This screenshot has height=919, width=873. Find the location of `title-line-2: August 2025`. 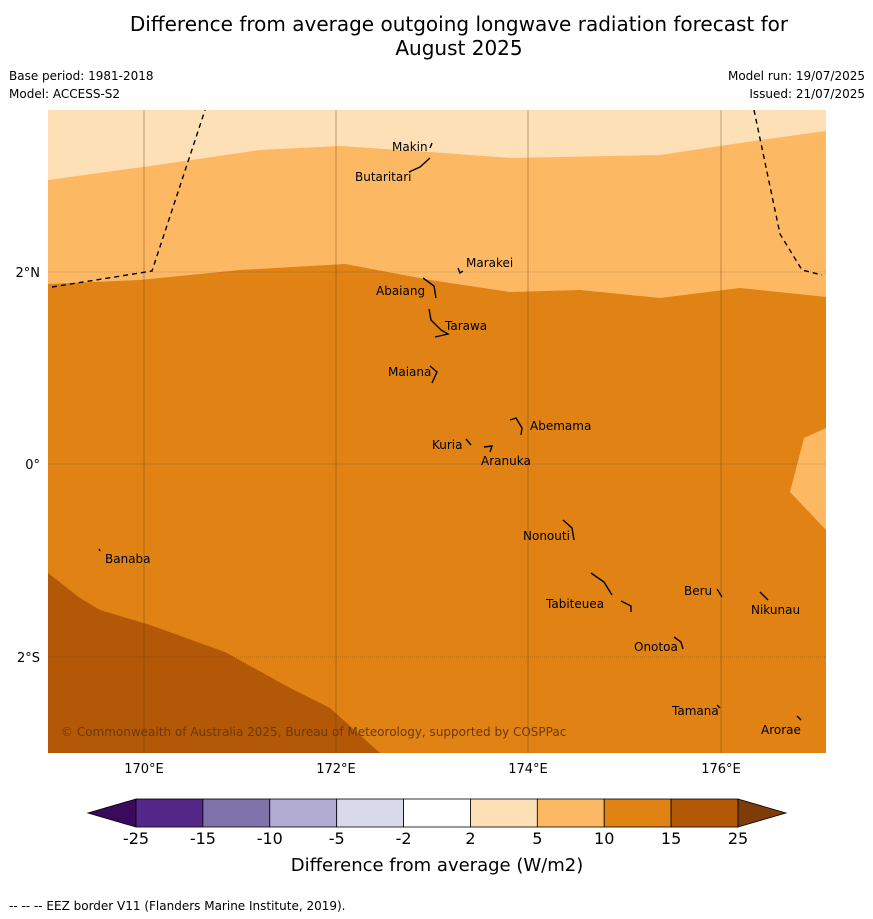

title-line-2: August 2025 is located at coordinates (459, 48).